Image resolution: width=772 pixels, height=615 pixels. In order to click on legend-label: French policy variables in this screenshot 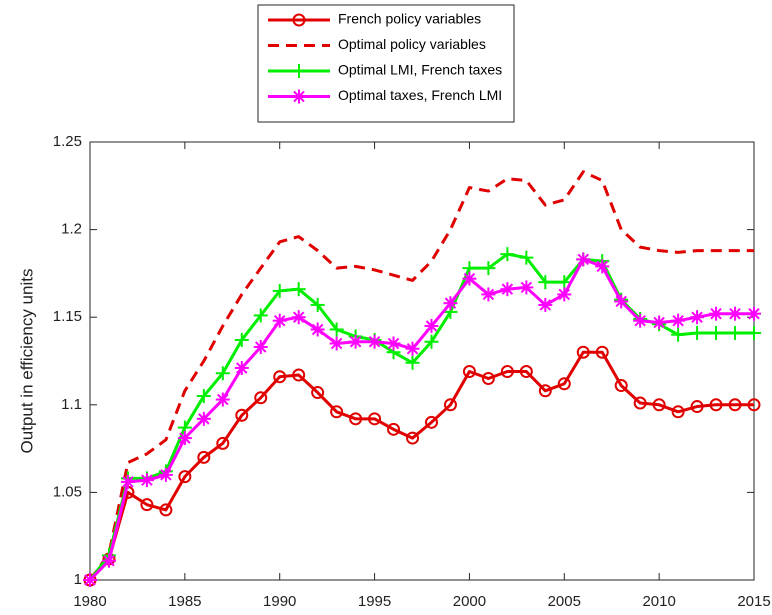, I will do `click(409, 19)`.